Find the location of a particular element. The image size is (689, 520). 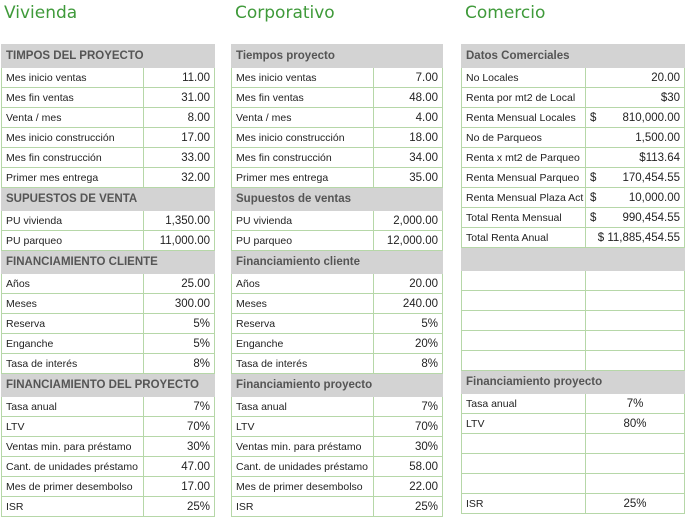

section-header-cell: Financiamiento cliente is located at coordinates (337, 262).